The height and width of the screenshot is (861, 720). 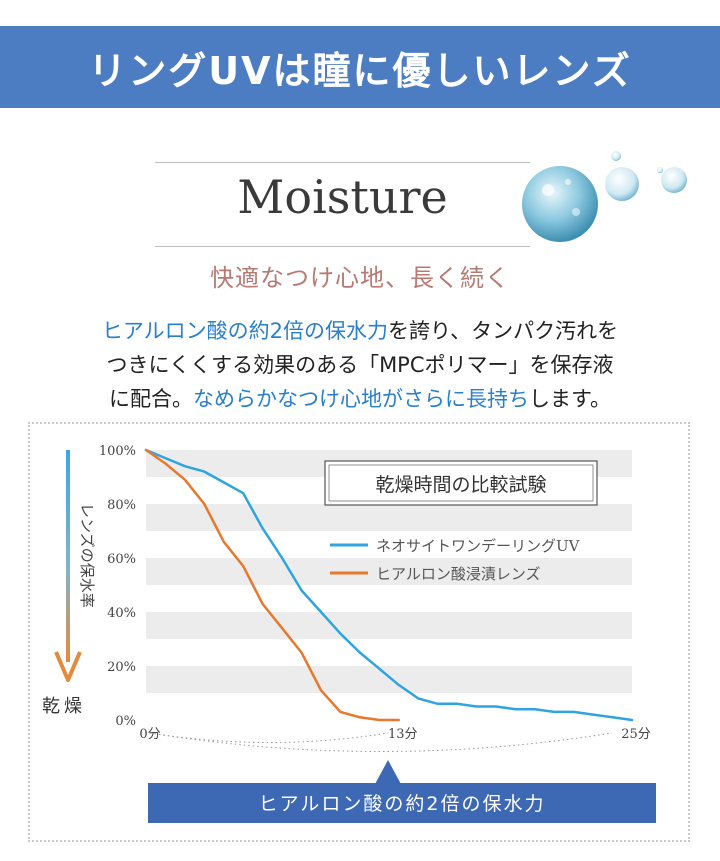 What do you see at coordinates (570, 399) in the screenshot?
I see `line3-end: します。` at bounding box center [570, 399].